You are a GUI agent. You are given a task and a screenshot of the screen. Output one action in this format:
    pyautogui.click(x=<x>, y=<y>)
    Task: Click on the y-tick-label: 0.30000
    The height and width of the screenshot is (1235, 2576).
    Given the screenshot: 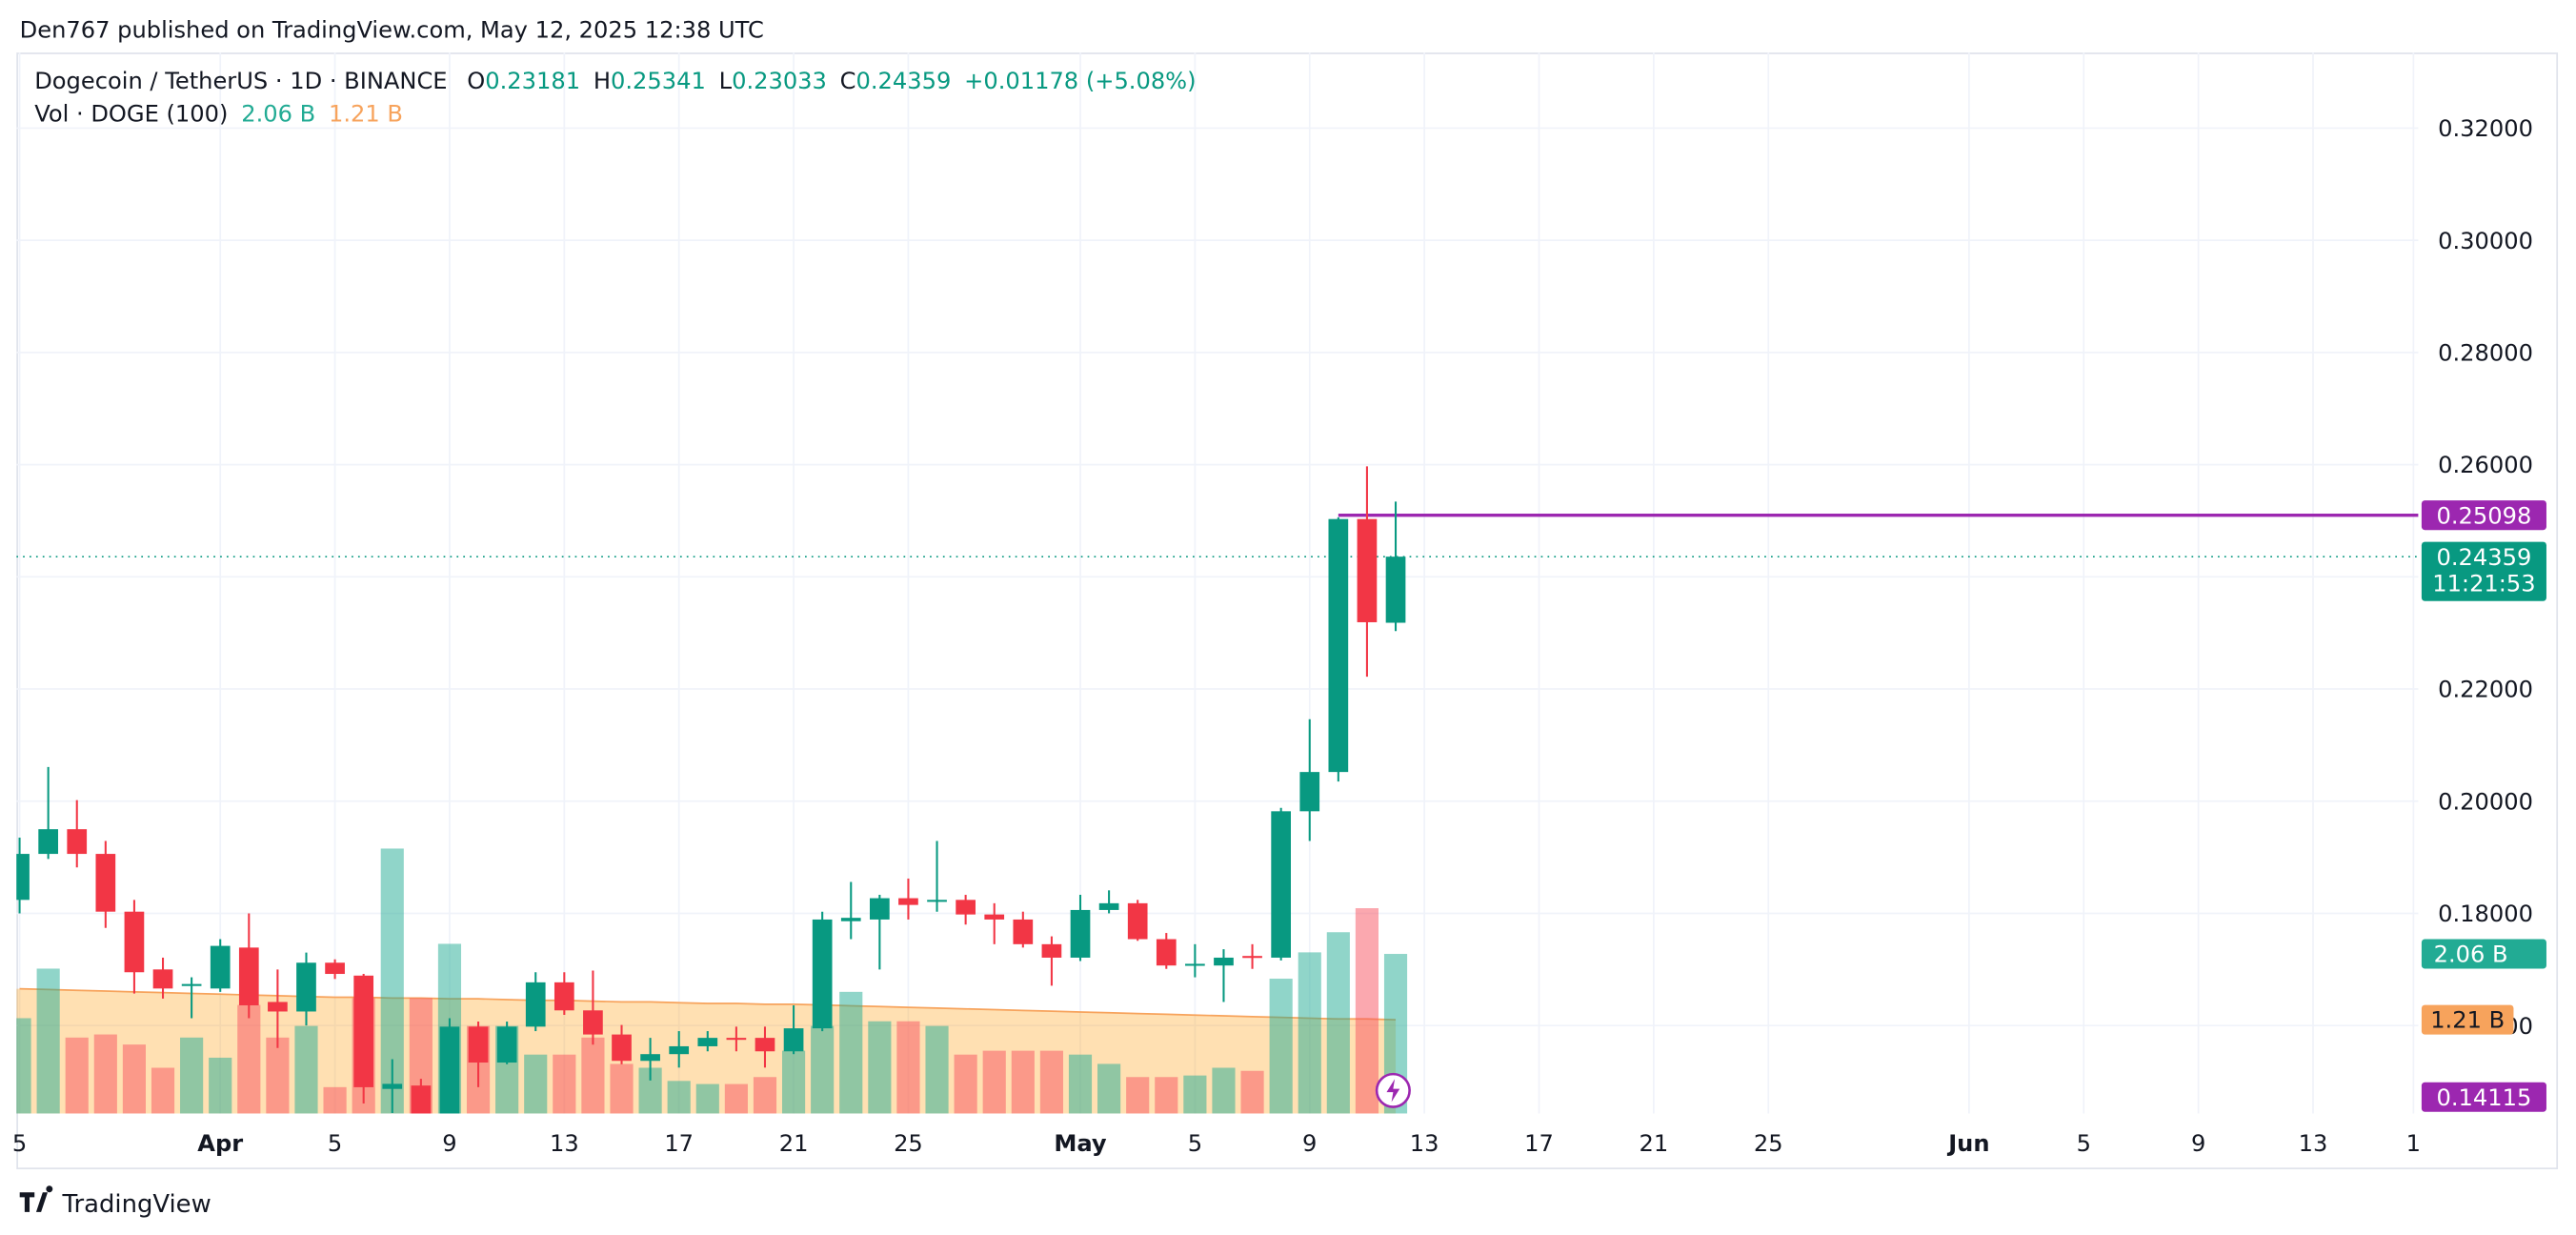 What is the action you would take?
    pyautogui.click(x=2485, y=241)
    